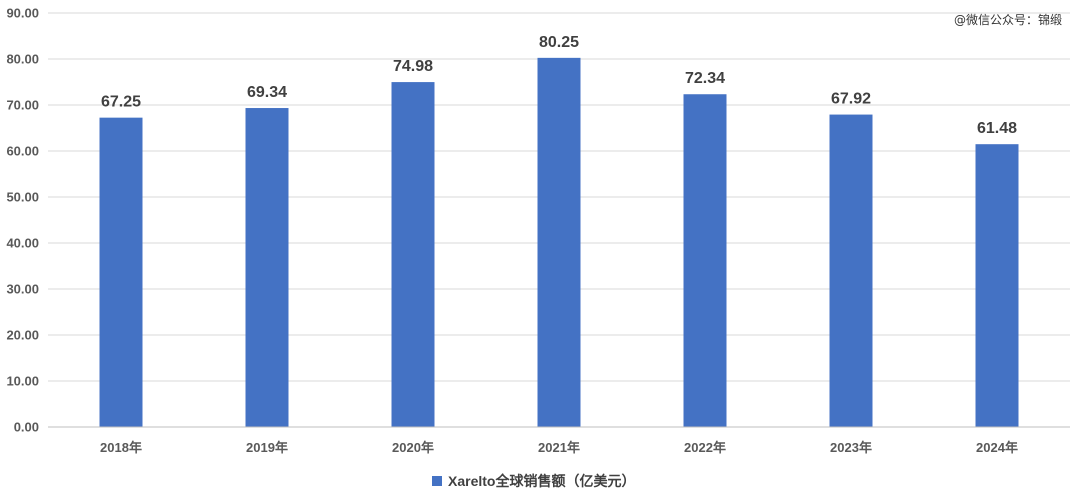  I want to click on x-tick-label: 2021年, so click(559, 447).